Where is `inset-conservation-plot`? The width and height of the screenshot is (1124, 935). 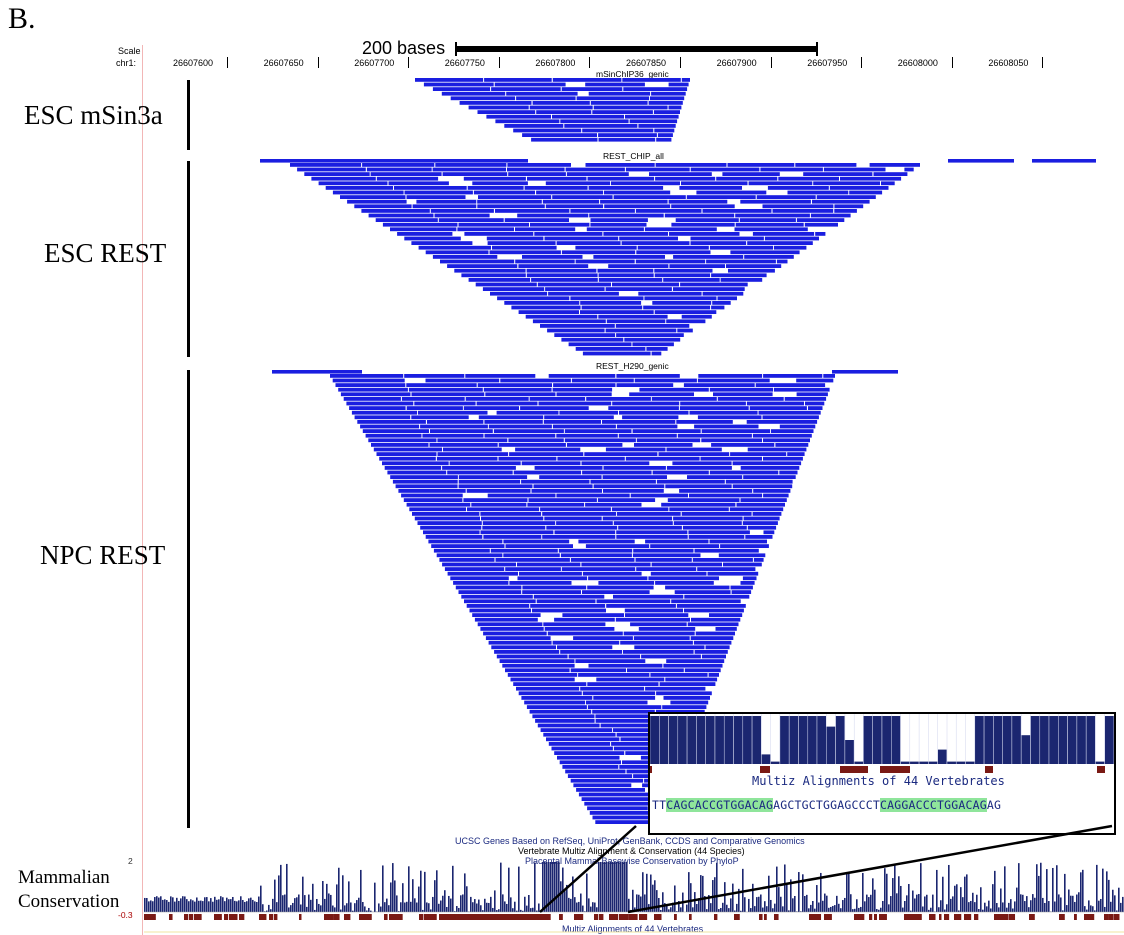
inset-conservation-plot is located at coordinates (882, 743).